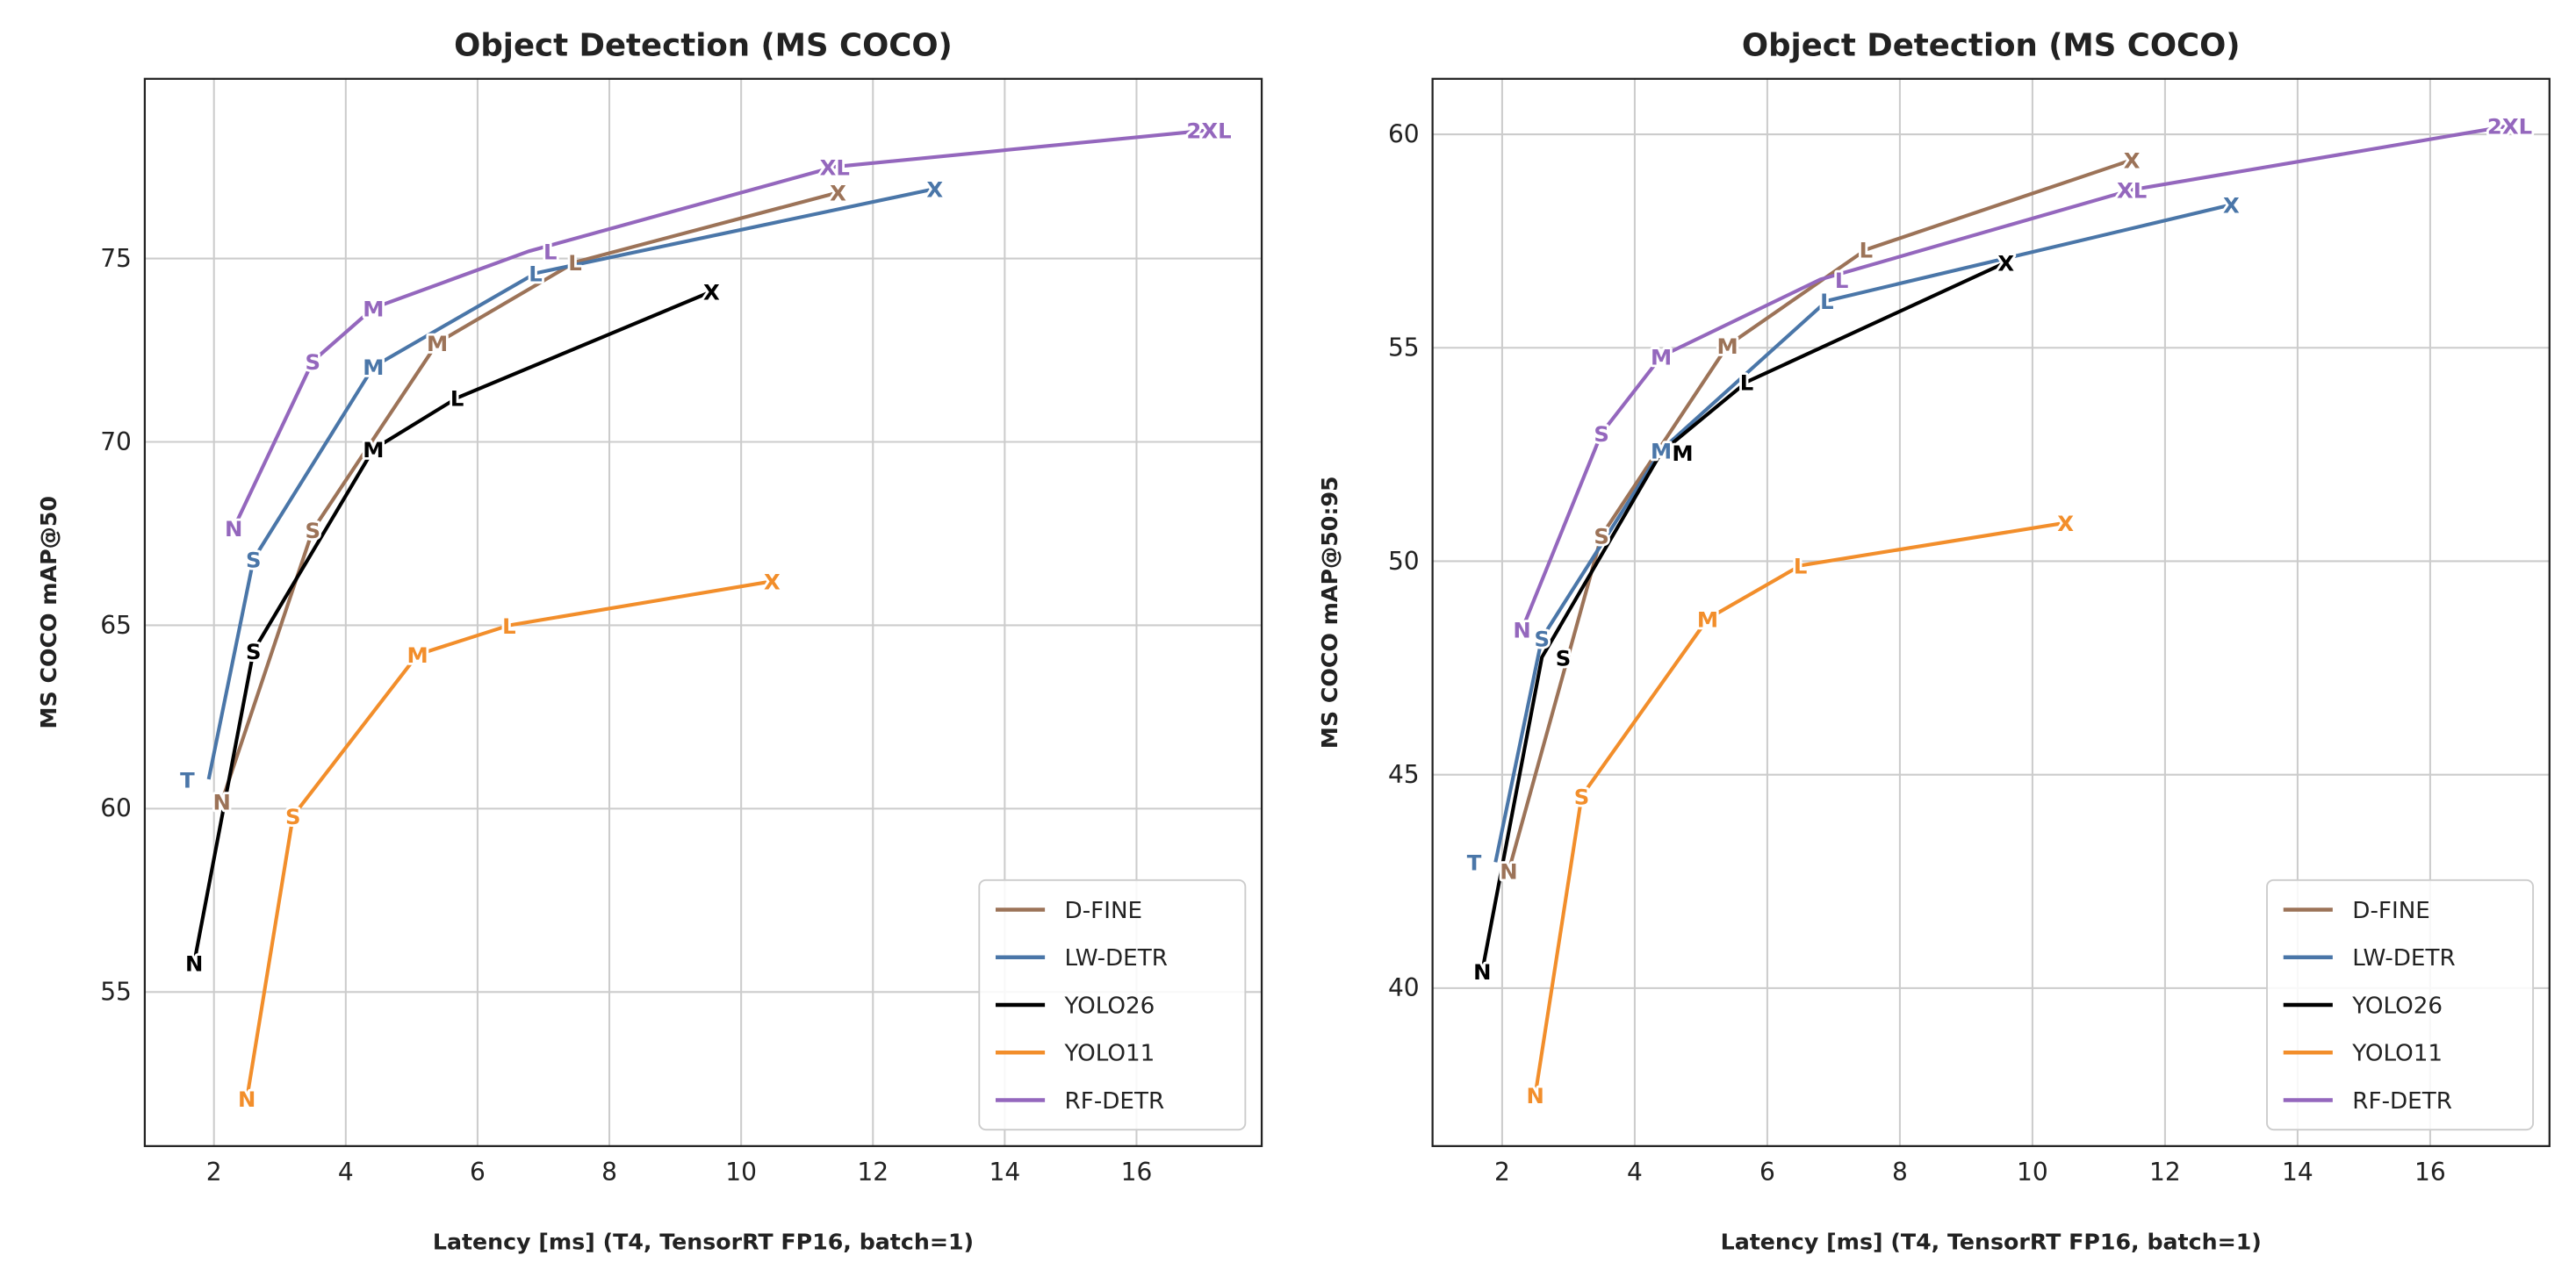  I want to click on y-tick-label: 45, so click(1404, 774).